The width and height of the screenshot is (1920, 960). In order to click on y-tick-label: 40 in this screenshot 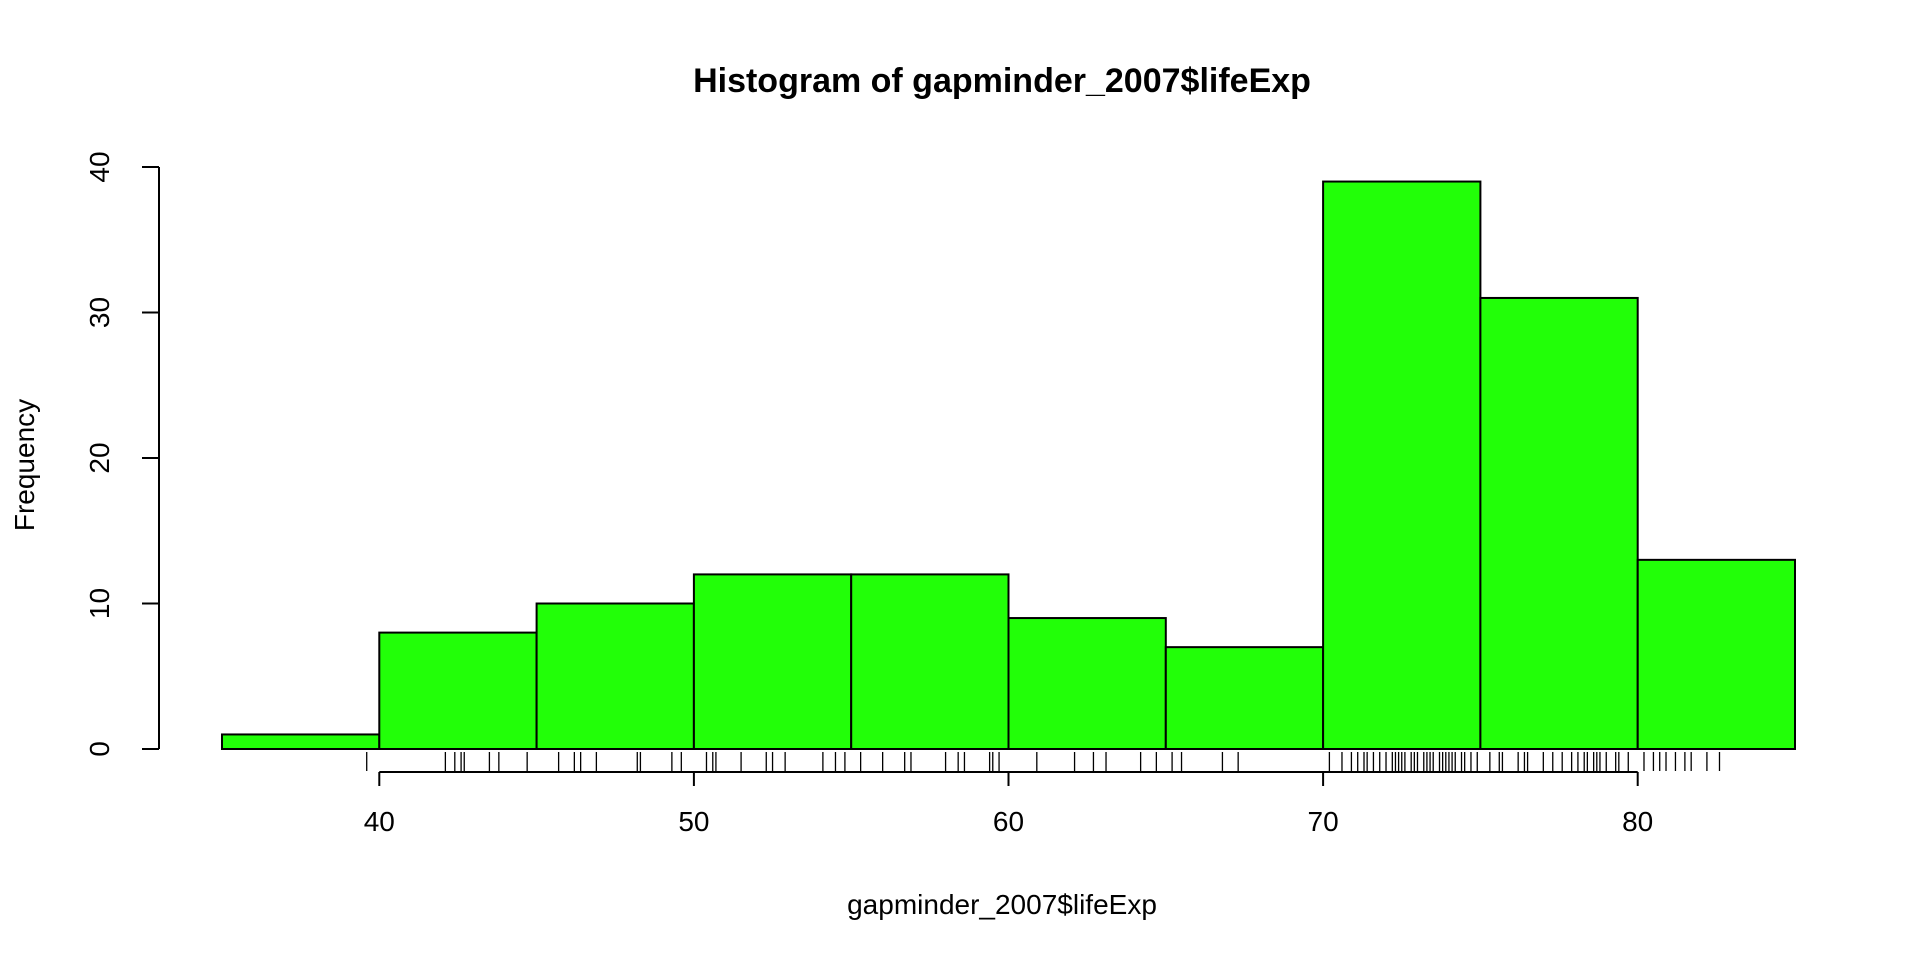, I will do `click(99, 166)`.